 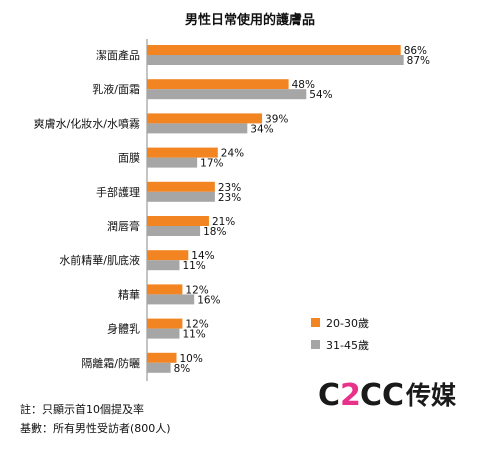 I want to click on data-label: 8%, so click(x=182, y=369).